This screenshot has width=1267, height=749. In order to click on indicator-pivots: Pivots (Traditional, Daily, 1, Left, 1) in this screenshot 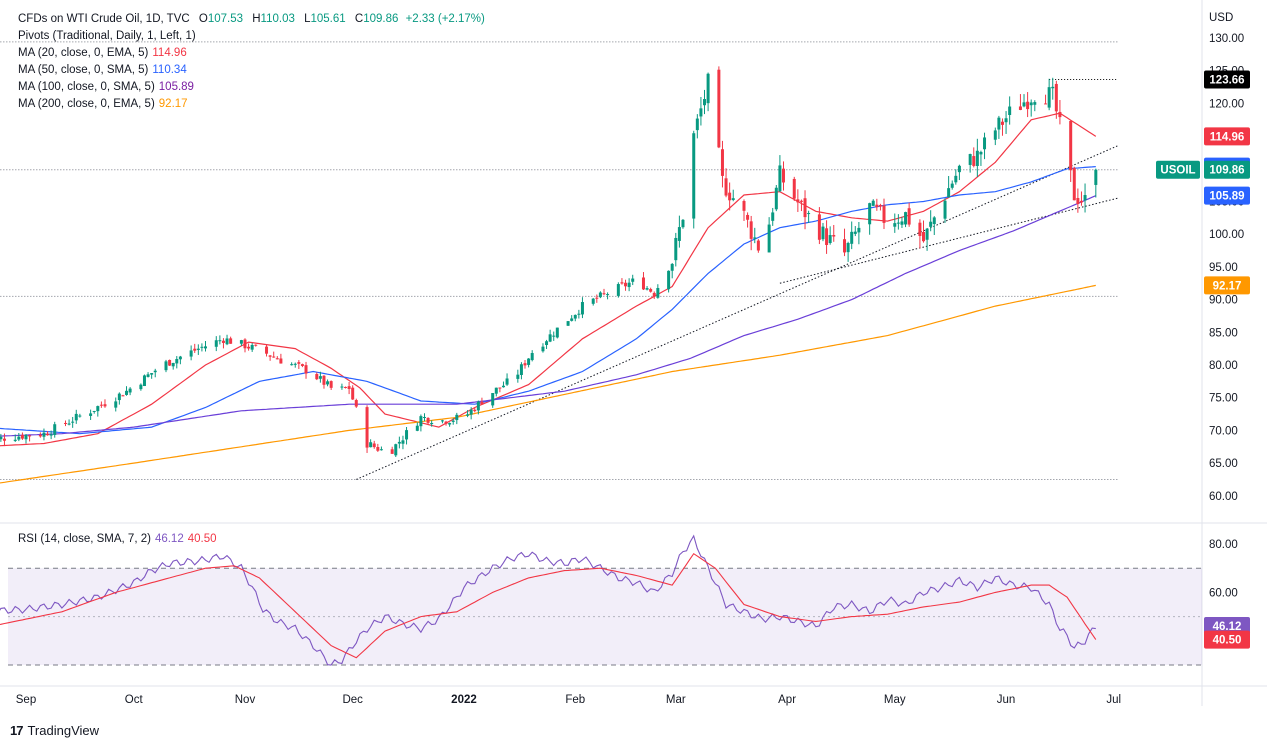, I will do `click(107, 36)`.